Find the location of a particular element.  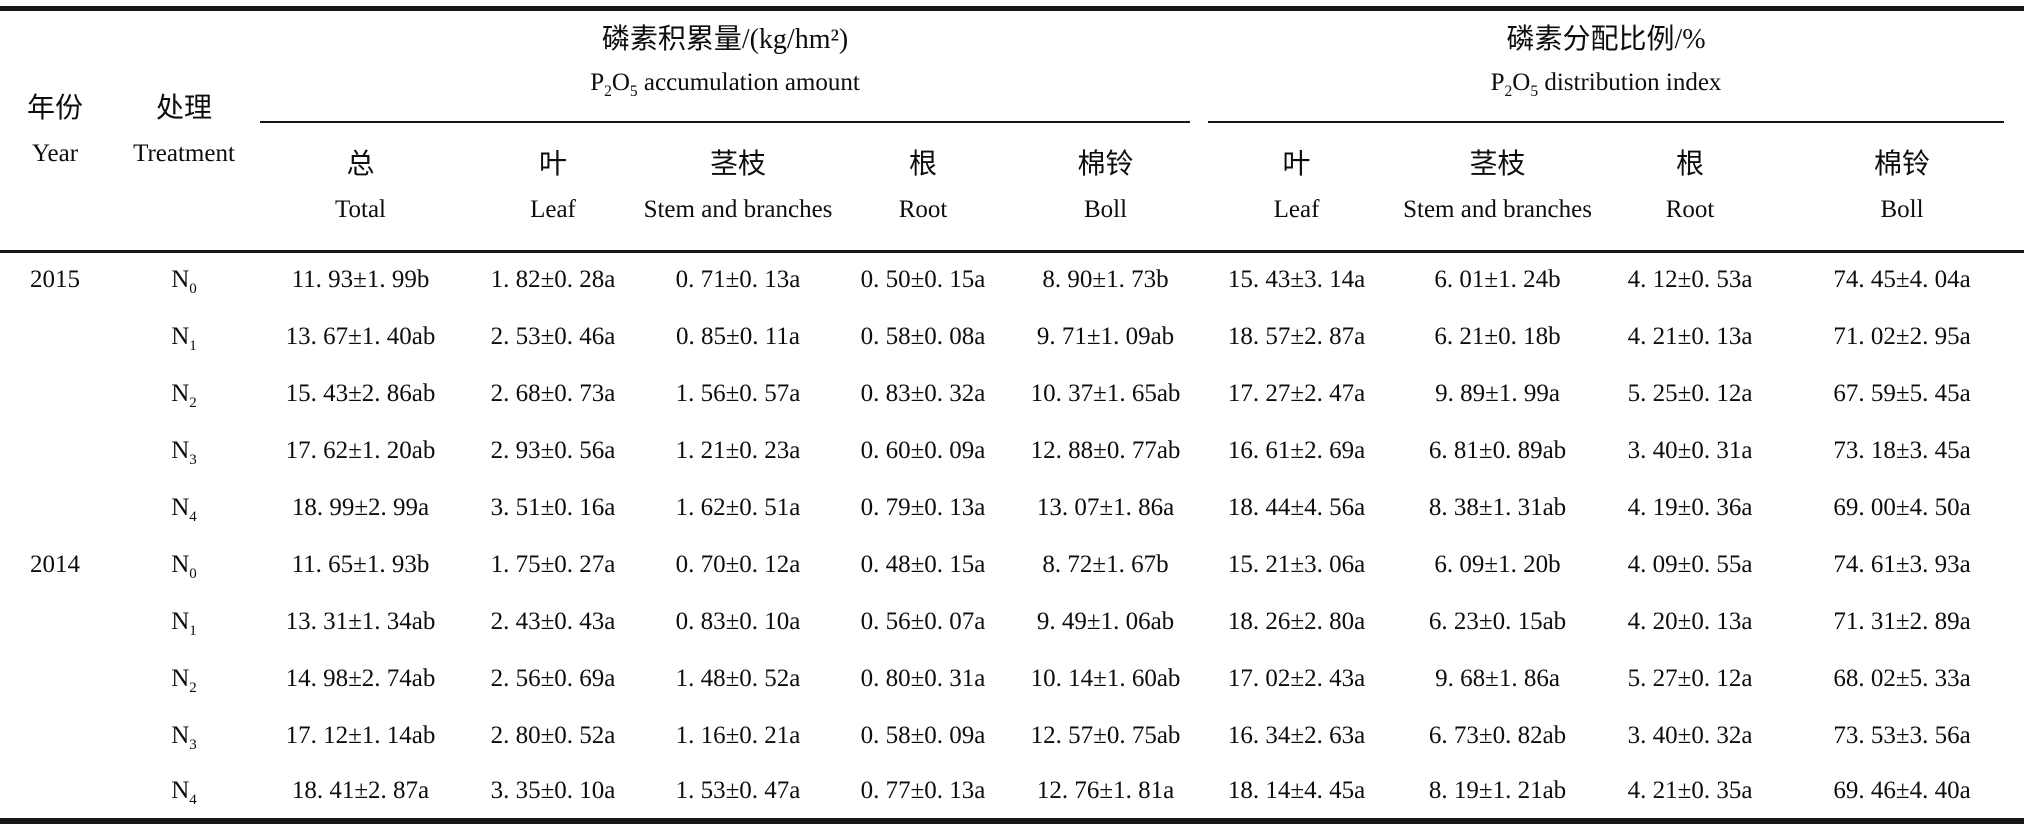

value-cell: 73. 18±3. 45a is located at coordinates (1902, 450).